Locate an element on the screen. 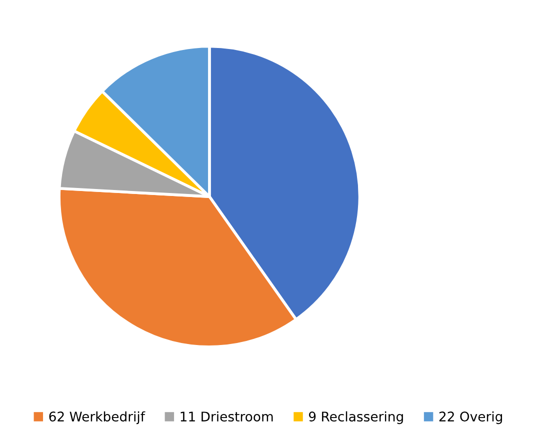  legend-label: 9 Reclassering is located at coordinates (355, 417).